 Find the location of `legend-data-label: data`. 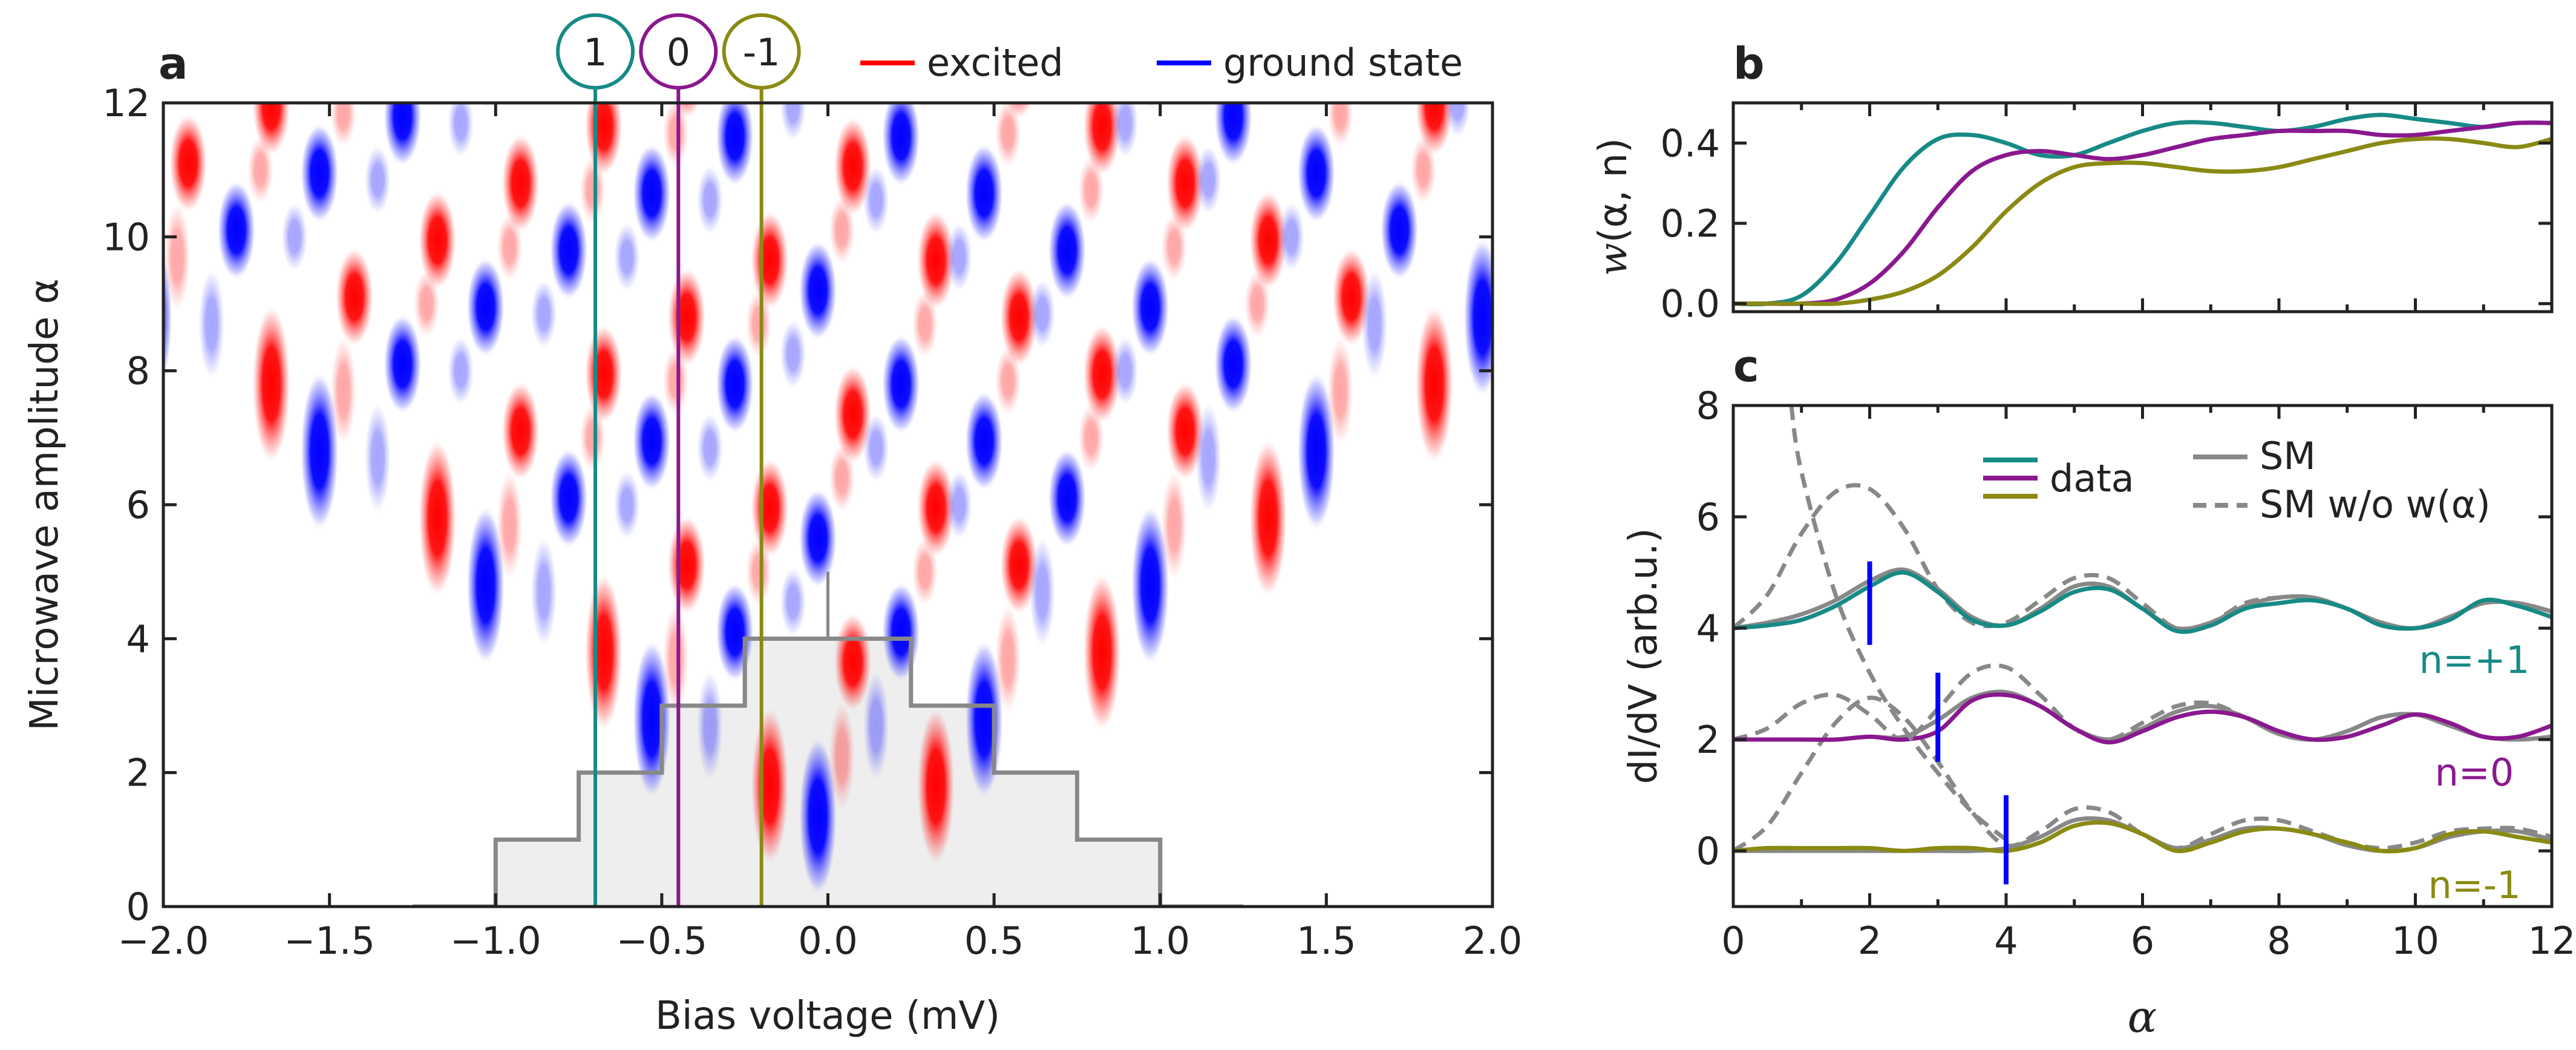

legend-data-label: data is located at coordinates (2092, 478).